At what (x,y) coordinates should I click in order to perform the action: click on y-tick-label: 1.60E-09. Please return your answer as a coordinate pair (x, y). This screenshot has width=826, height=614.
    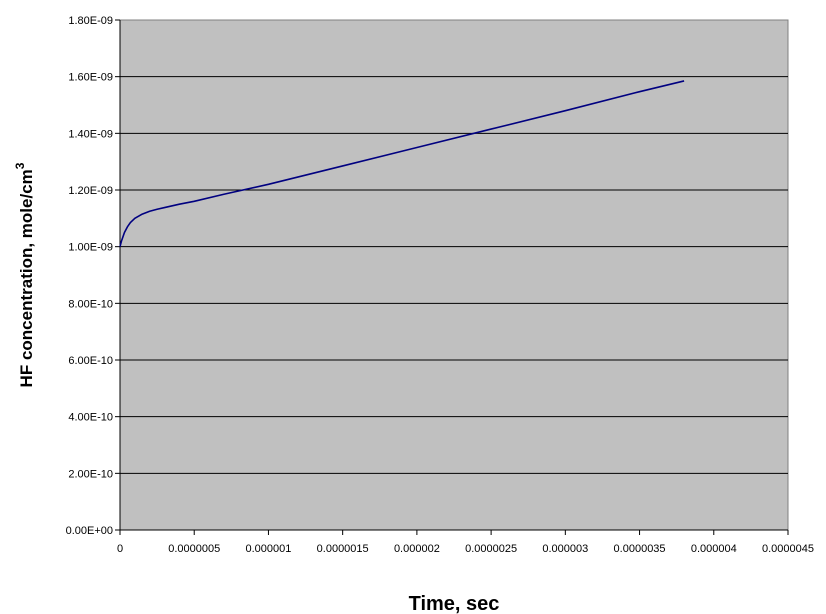
    Looking at the image, I should click on (90, 78).